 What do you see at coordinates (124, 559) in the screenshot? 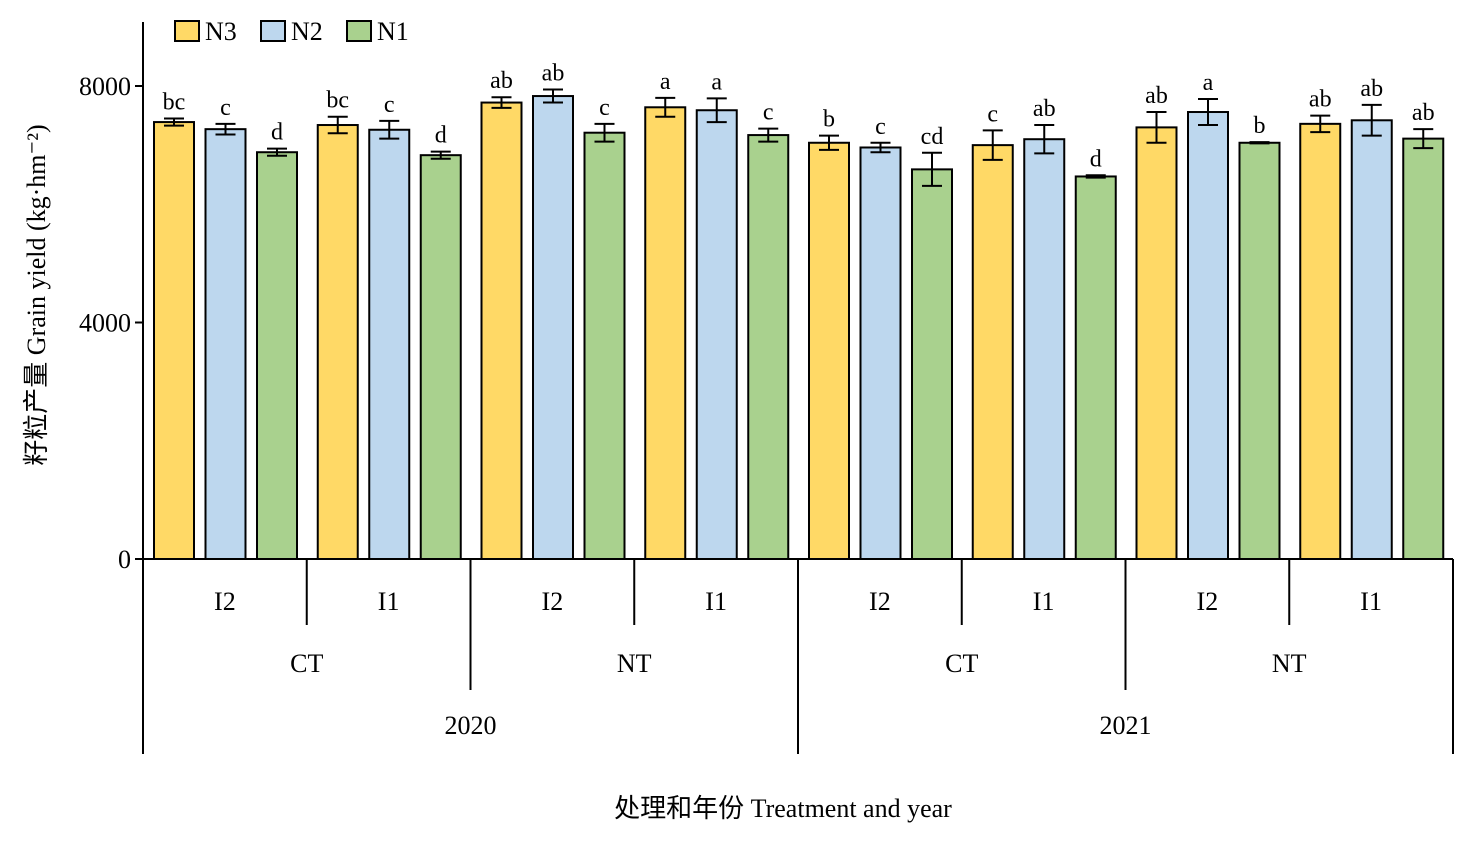
I see `y-tick-label: 0` at bounding box center [124, 559].